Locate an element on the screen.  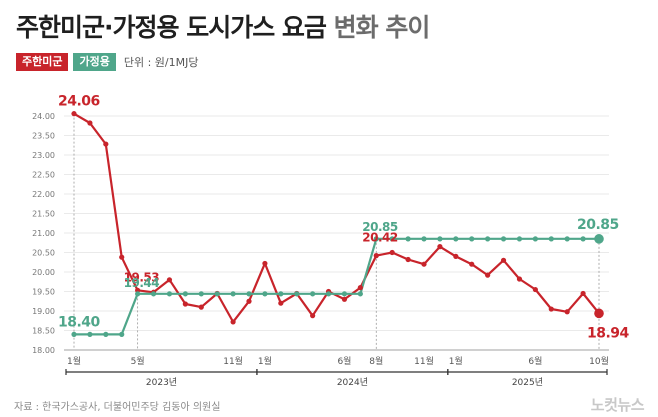
title-main: 주한미군·가정용 도시가스 요금 is located at coordinates (171, 27).